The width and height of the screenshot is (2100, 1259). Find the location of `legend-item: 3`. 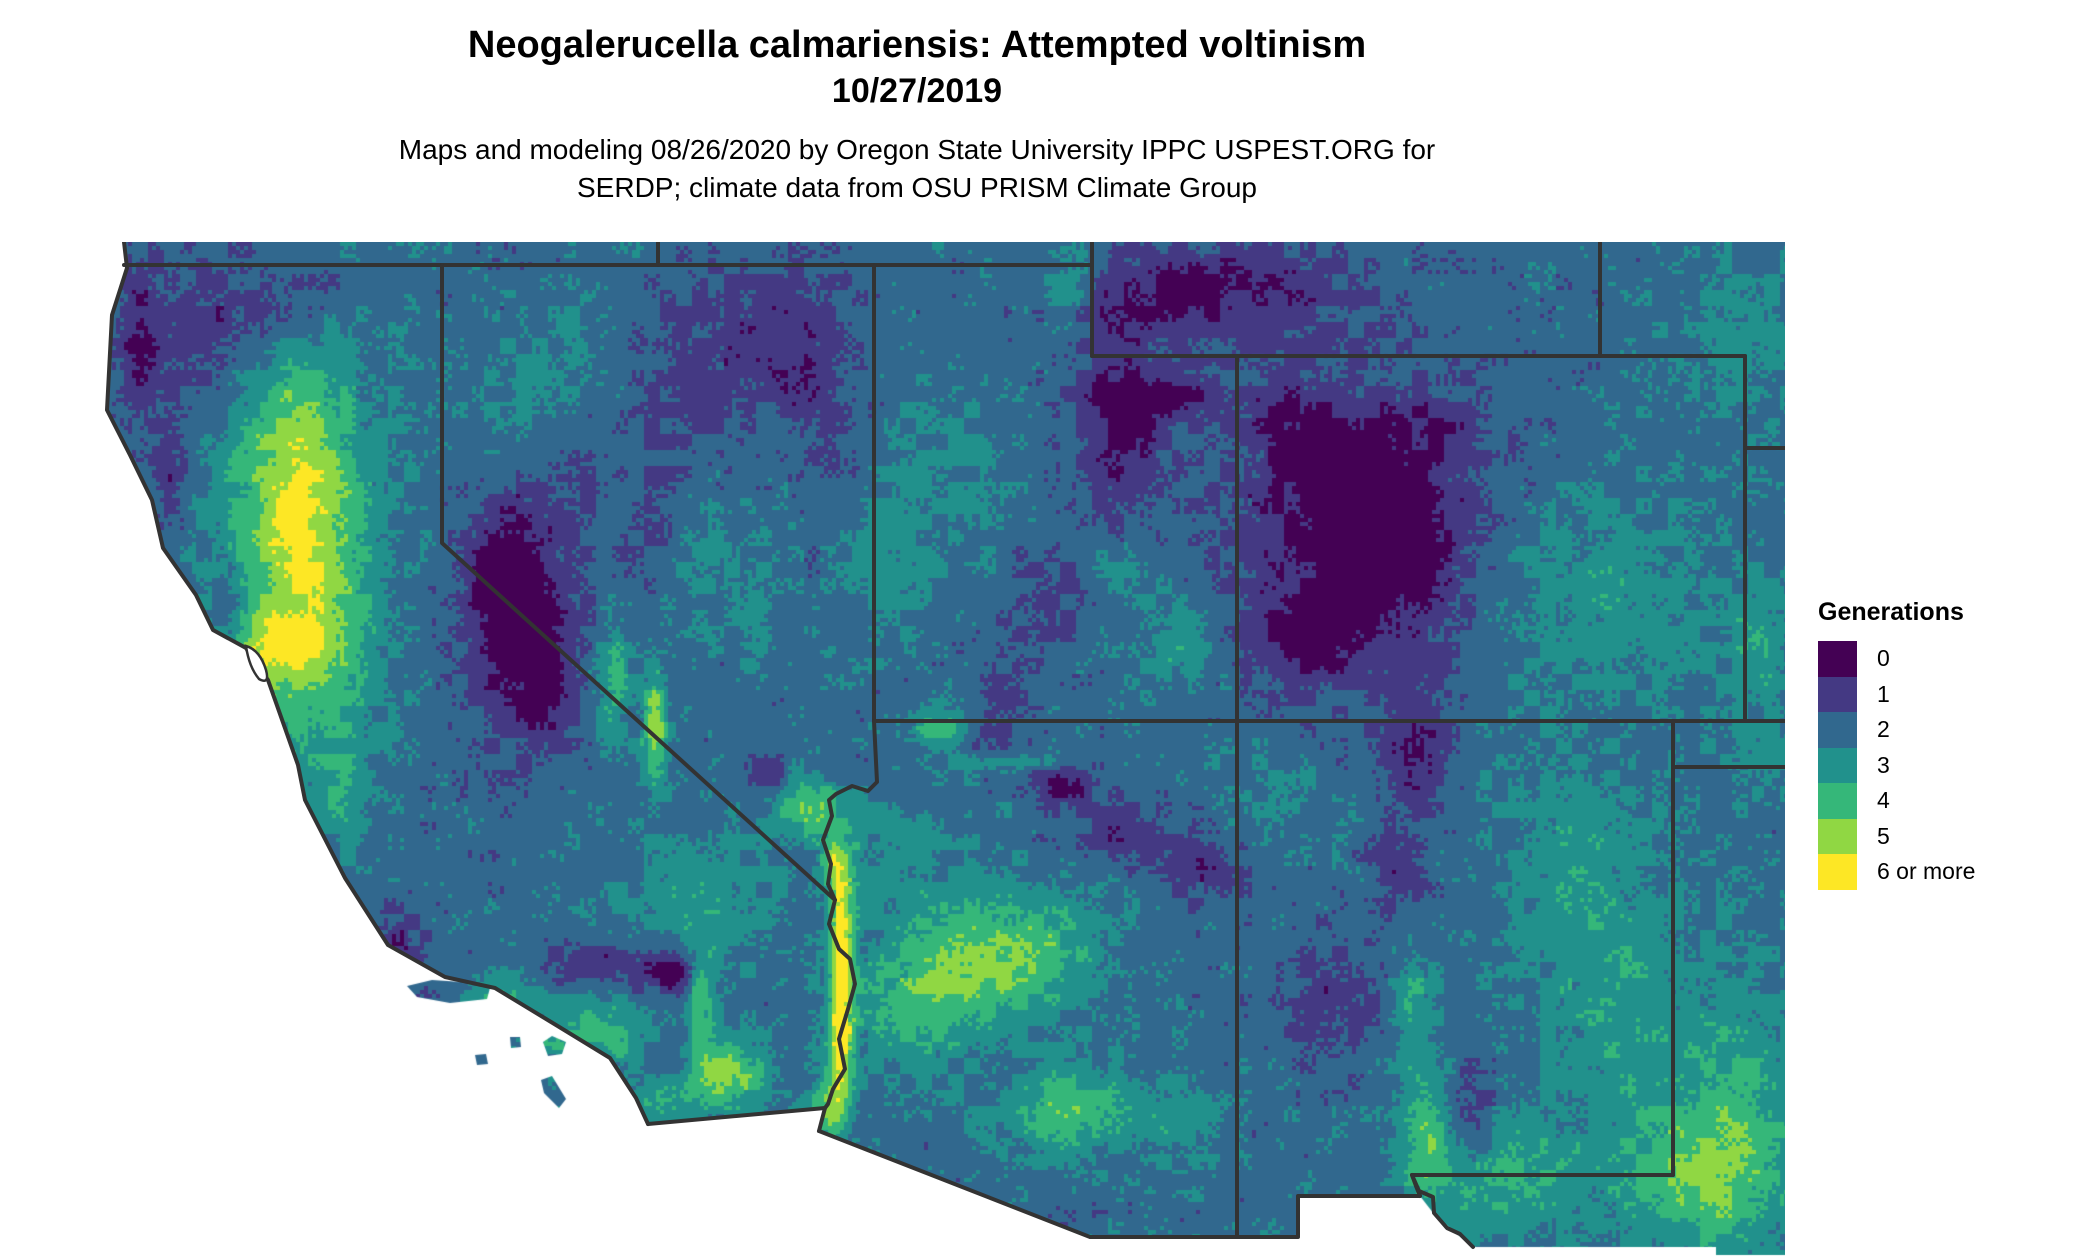

legend-item: 3 is located at coordinates (1896, 765).